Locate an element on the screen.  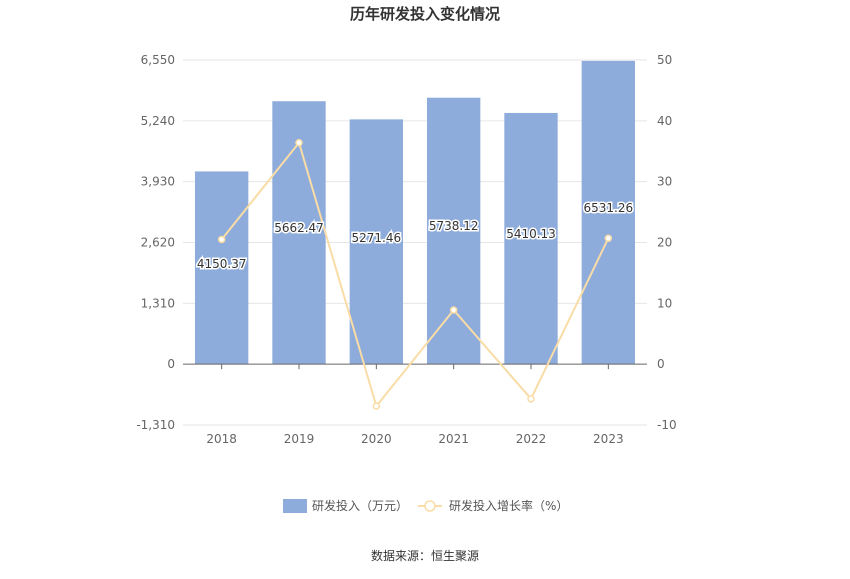
y-left-tick-label: 2,620 is located at coordinates (158, 243).